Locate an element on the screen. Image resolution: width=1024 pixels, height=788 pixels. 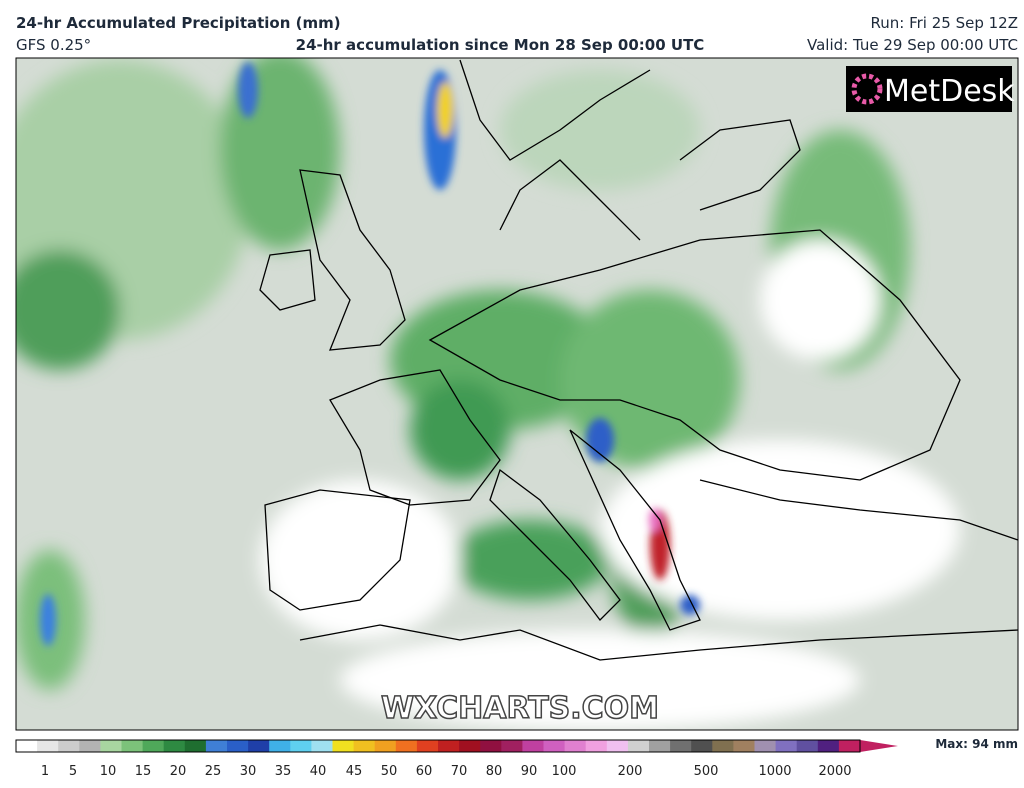
colorbar-tick-label: 90 is located at coordinates (529, 771).